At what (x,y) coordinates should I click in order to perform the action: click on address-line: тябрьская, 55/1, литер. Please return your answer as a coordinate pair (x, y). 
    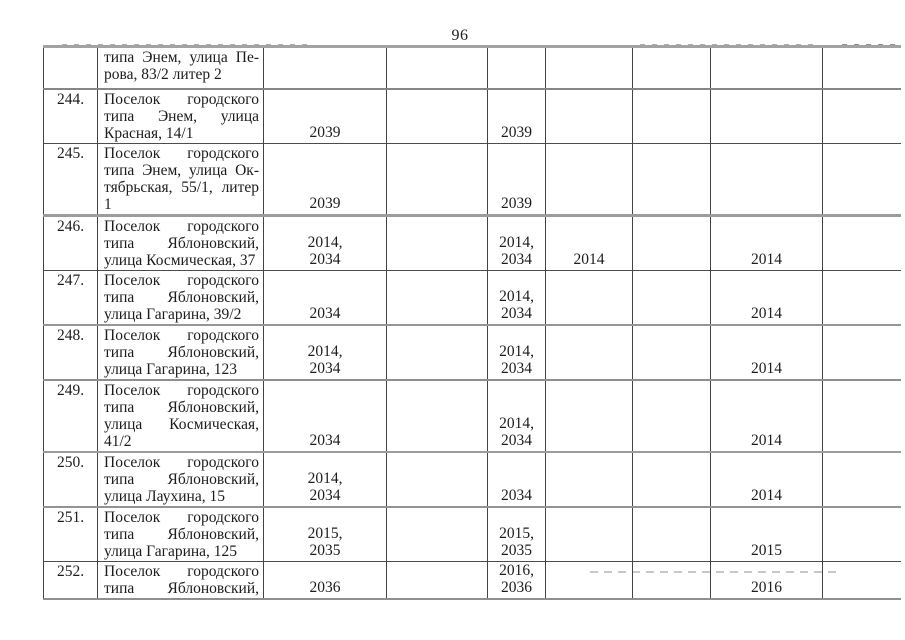
    Looking at the image, I should click on (181, 187).